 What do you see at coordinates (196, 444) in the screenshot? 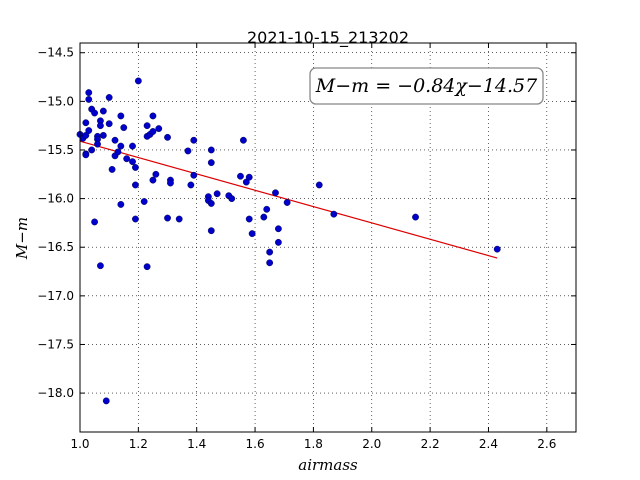
I see `x-tick-label: 1.4` at bounding box center [196, 444].